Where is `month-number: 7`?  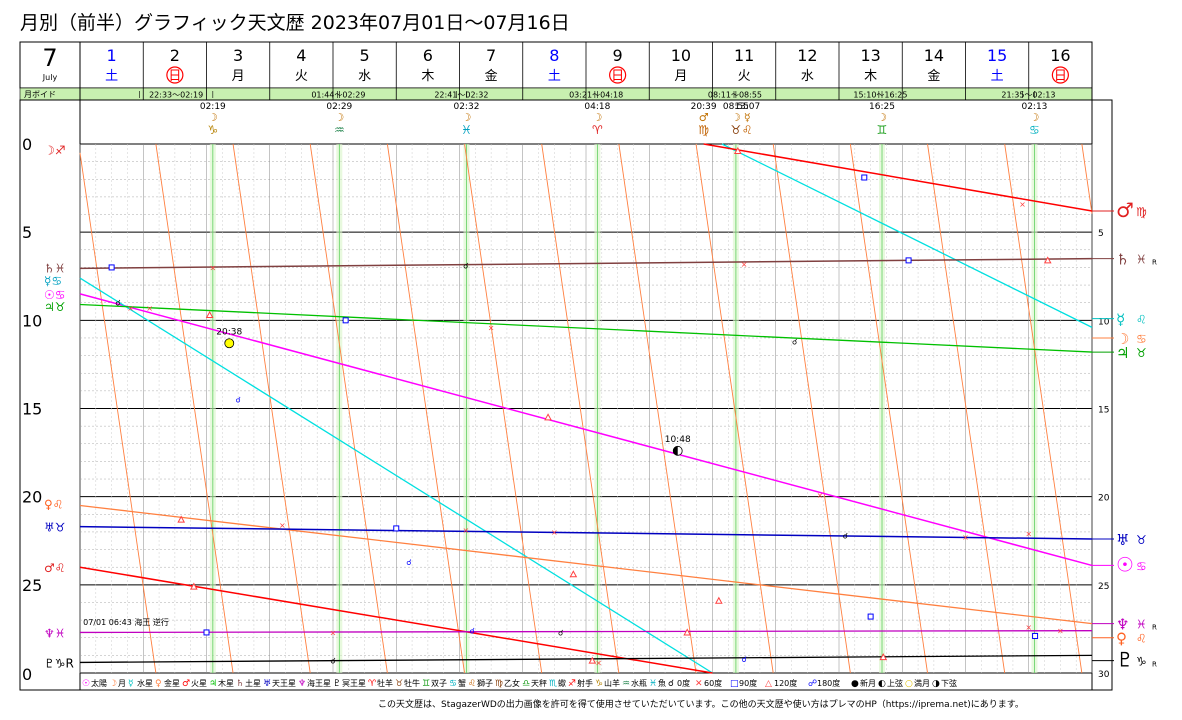
month-number: 7 is located at coordinates (49, 58).